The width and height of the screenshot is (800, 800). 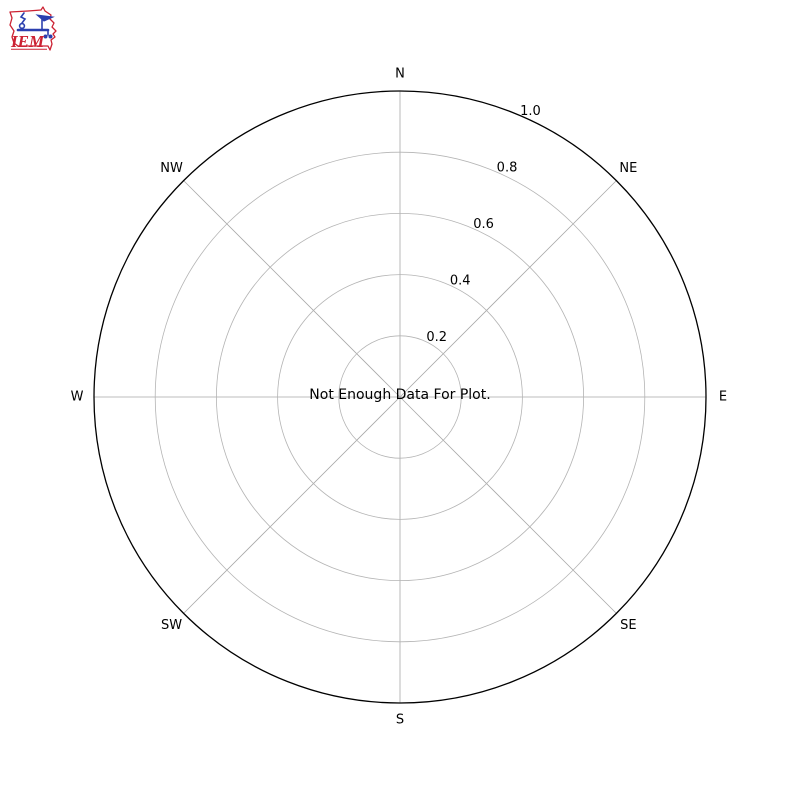 I want to click on radial-tick-label: 0.6, so click(x=483, y=224).